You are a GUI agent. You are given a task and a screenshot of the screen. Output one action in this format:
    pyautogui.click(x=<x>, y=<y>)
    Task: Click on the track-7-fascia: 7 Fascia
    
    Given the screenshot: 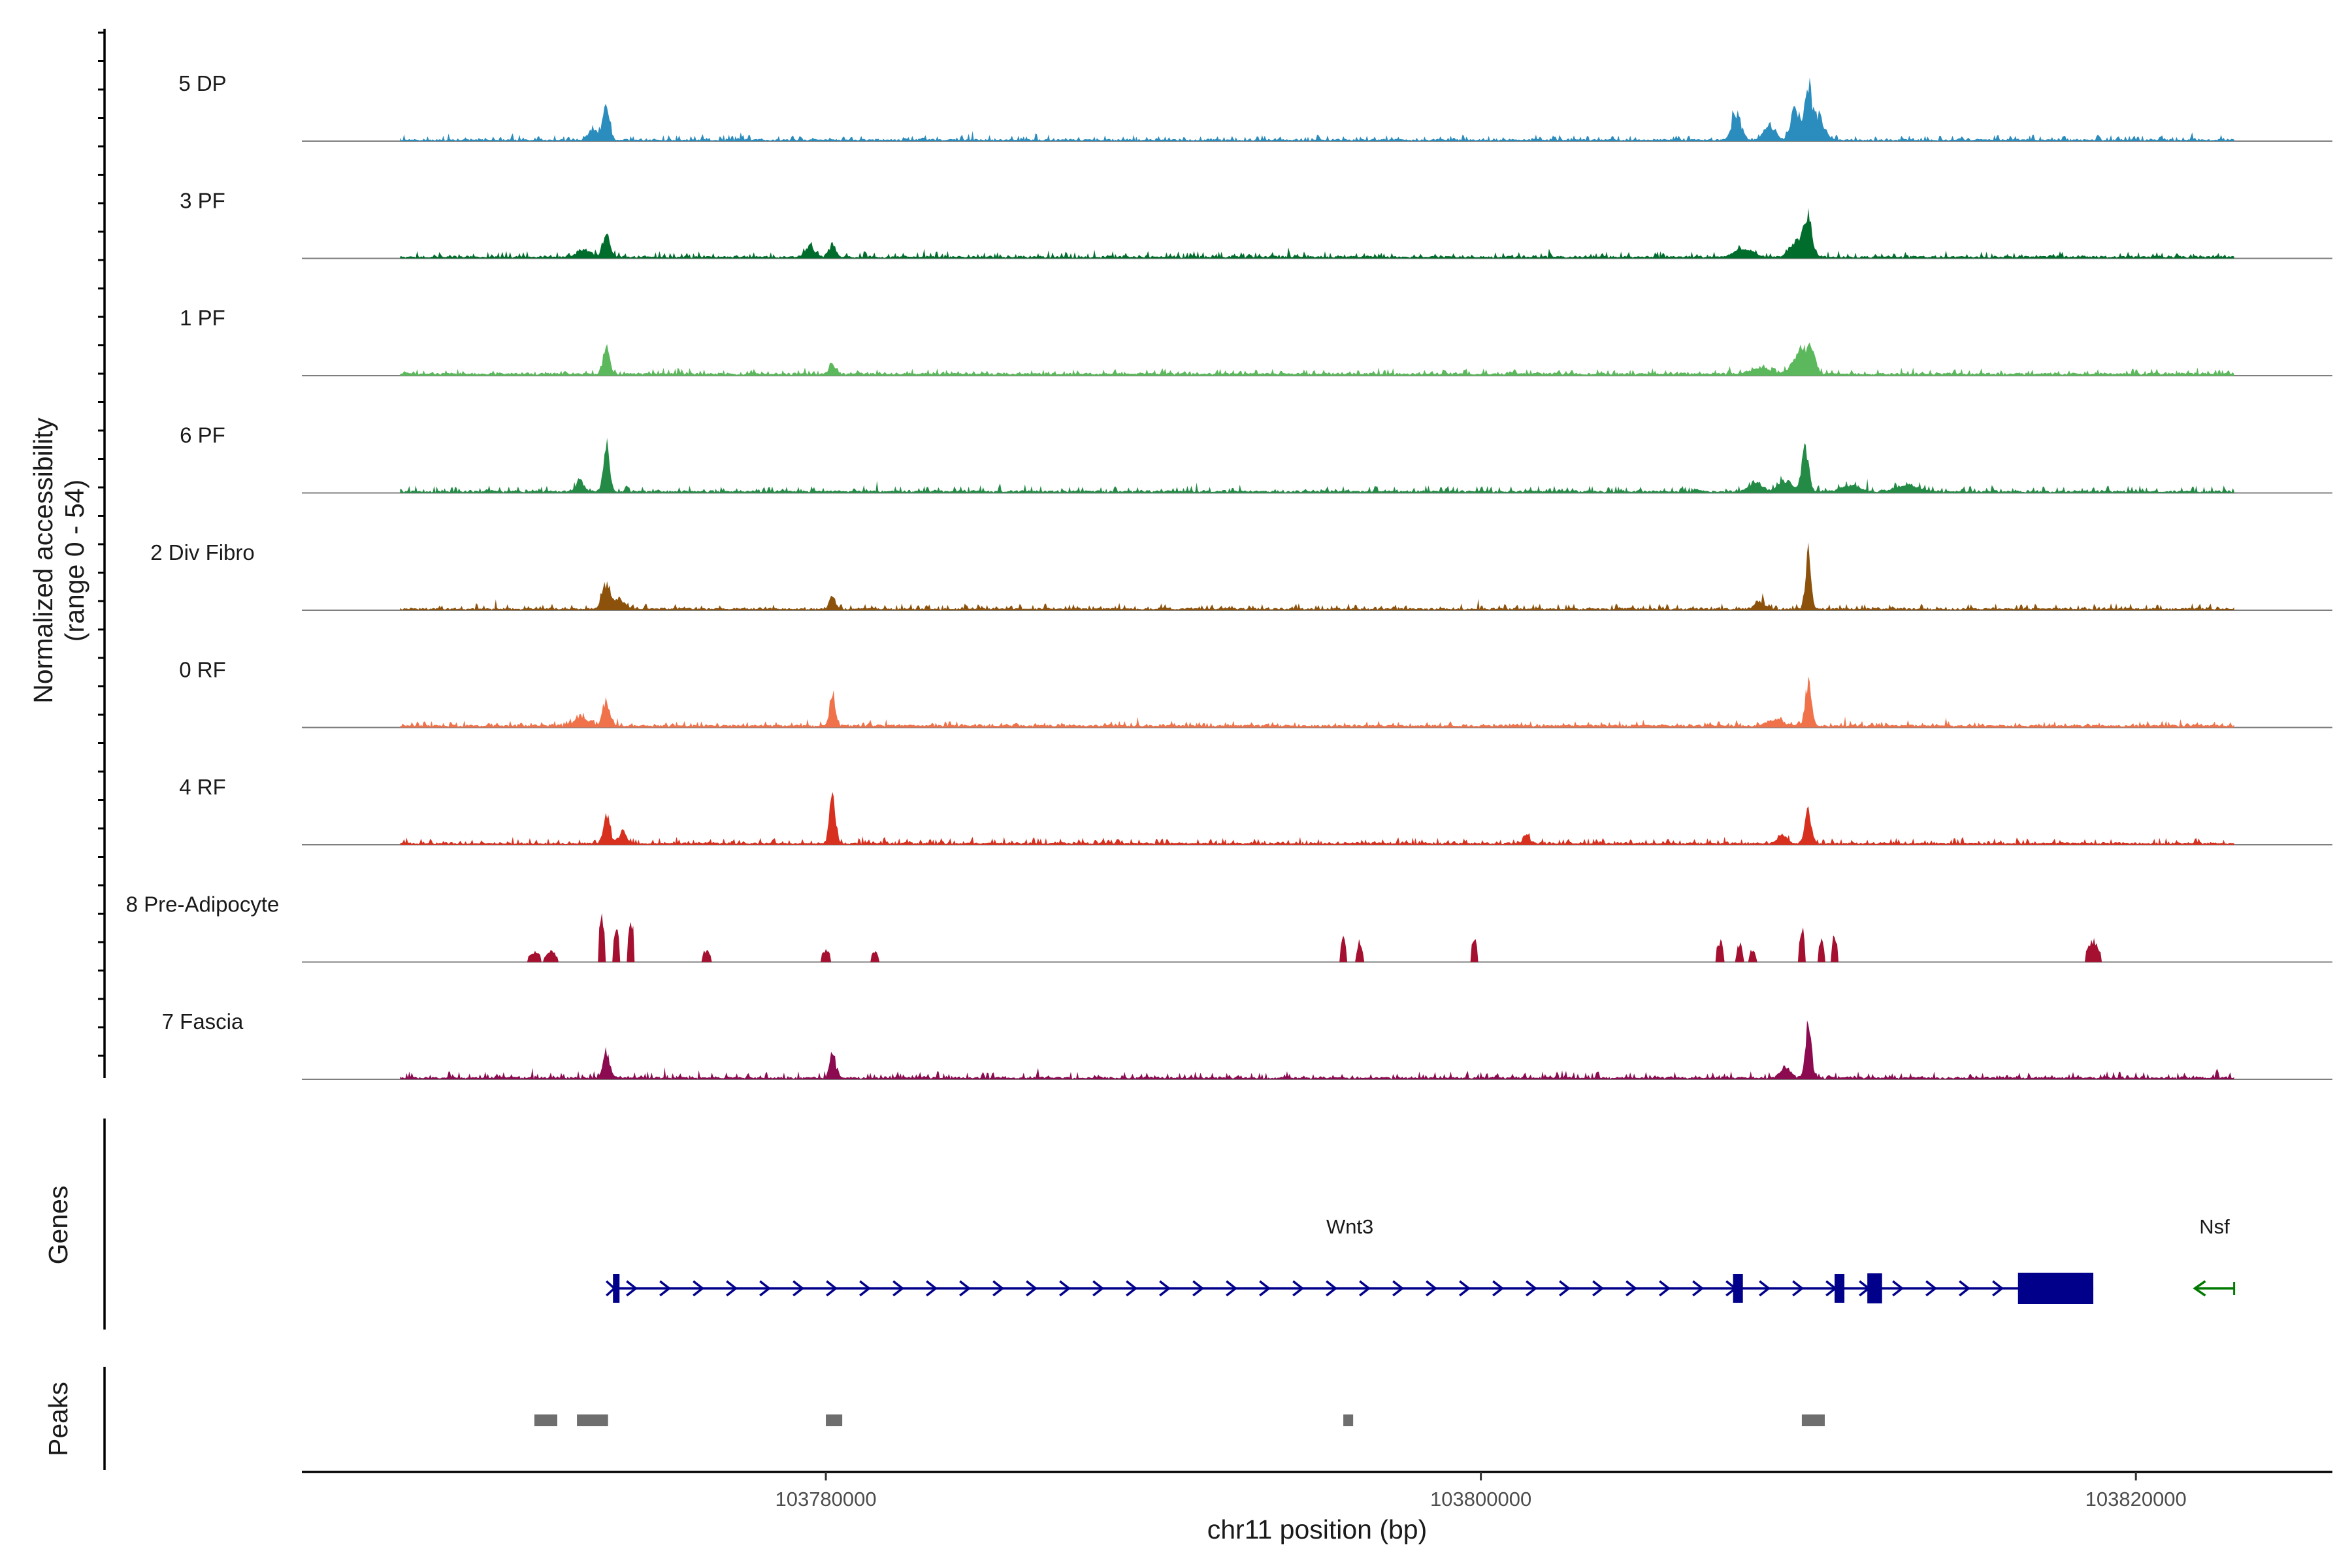 What is the action you would take?
    pyautogui.click(x=1247, y=1044)
    